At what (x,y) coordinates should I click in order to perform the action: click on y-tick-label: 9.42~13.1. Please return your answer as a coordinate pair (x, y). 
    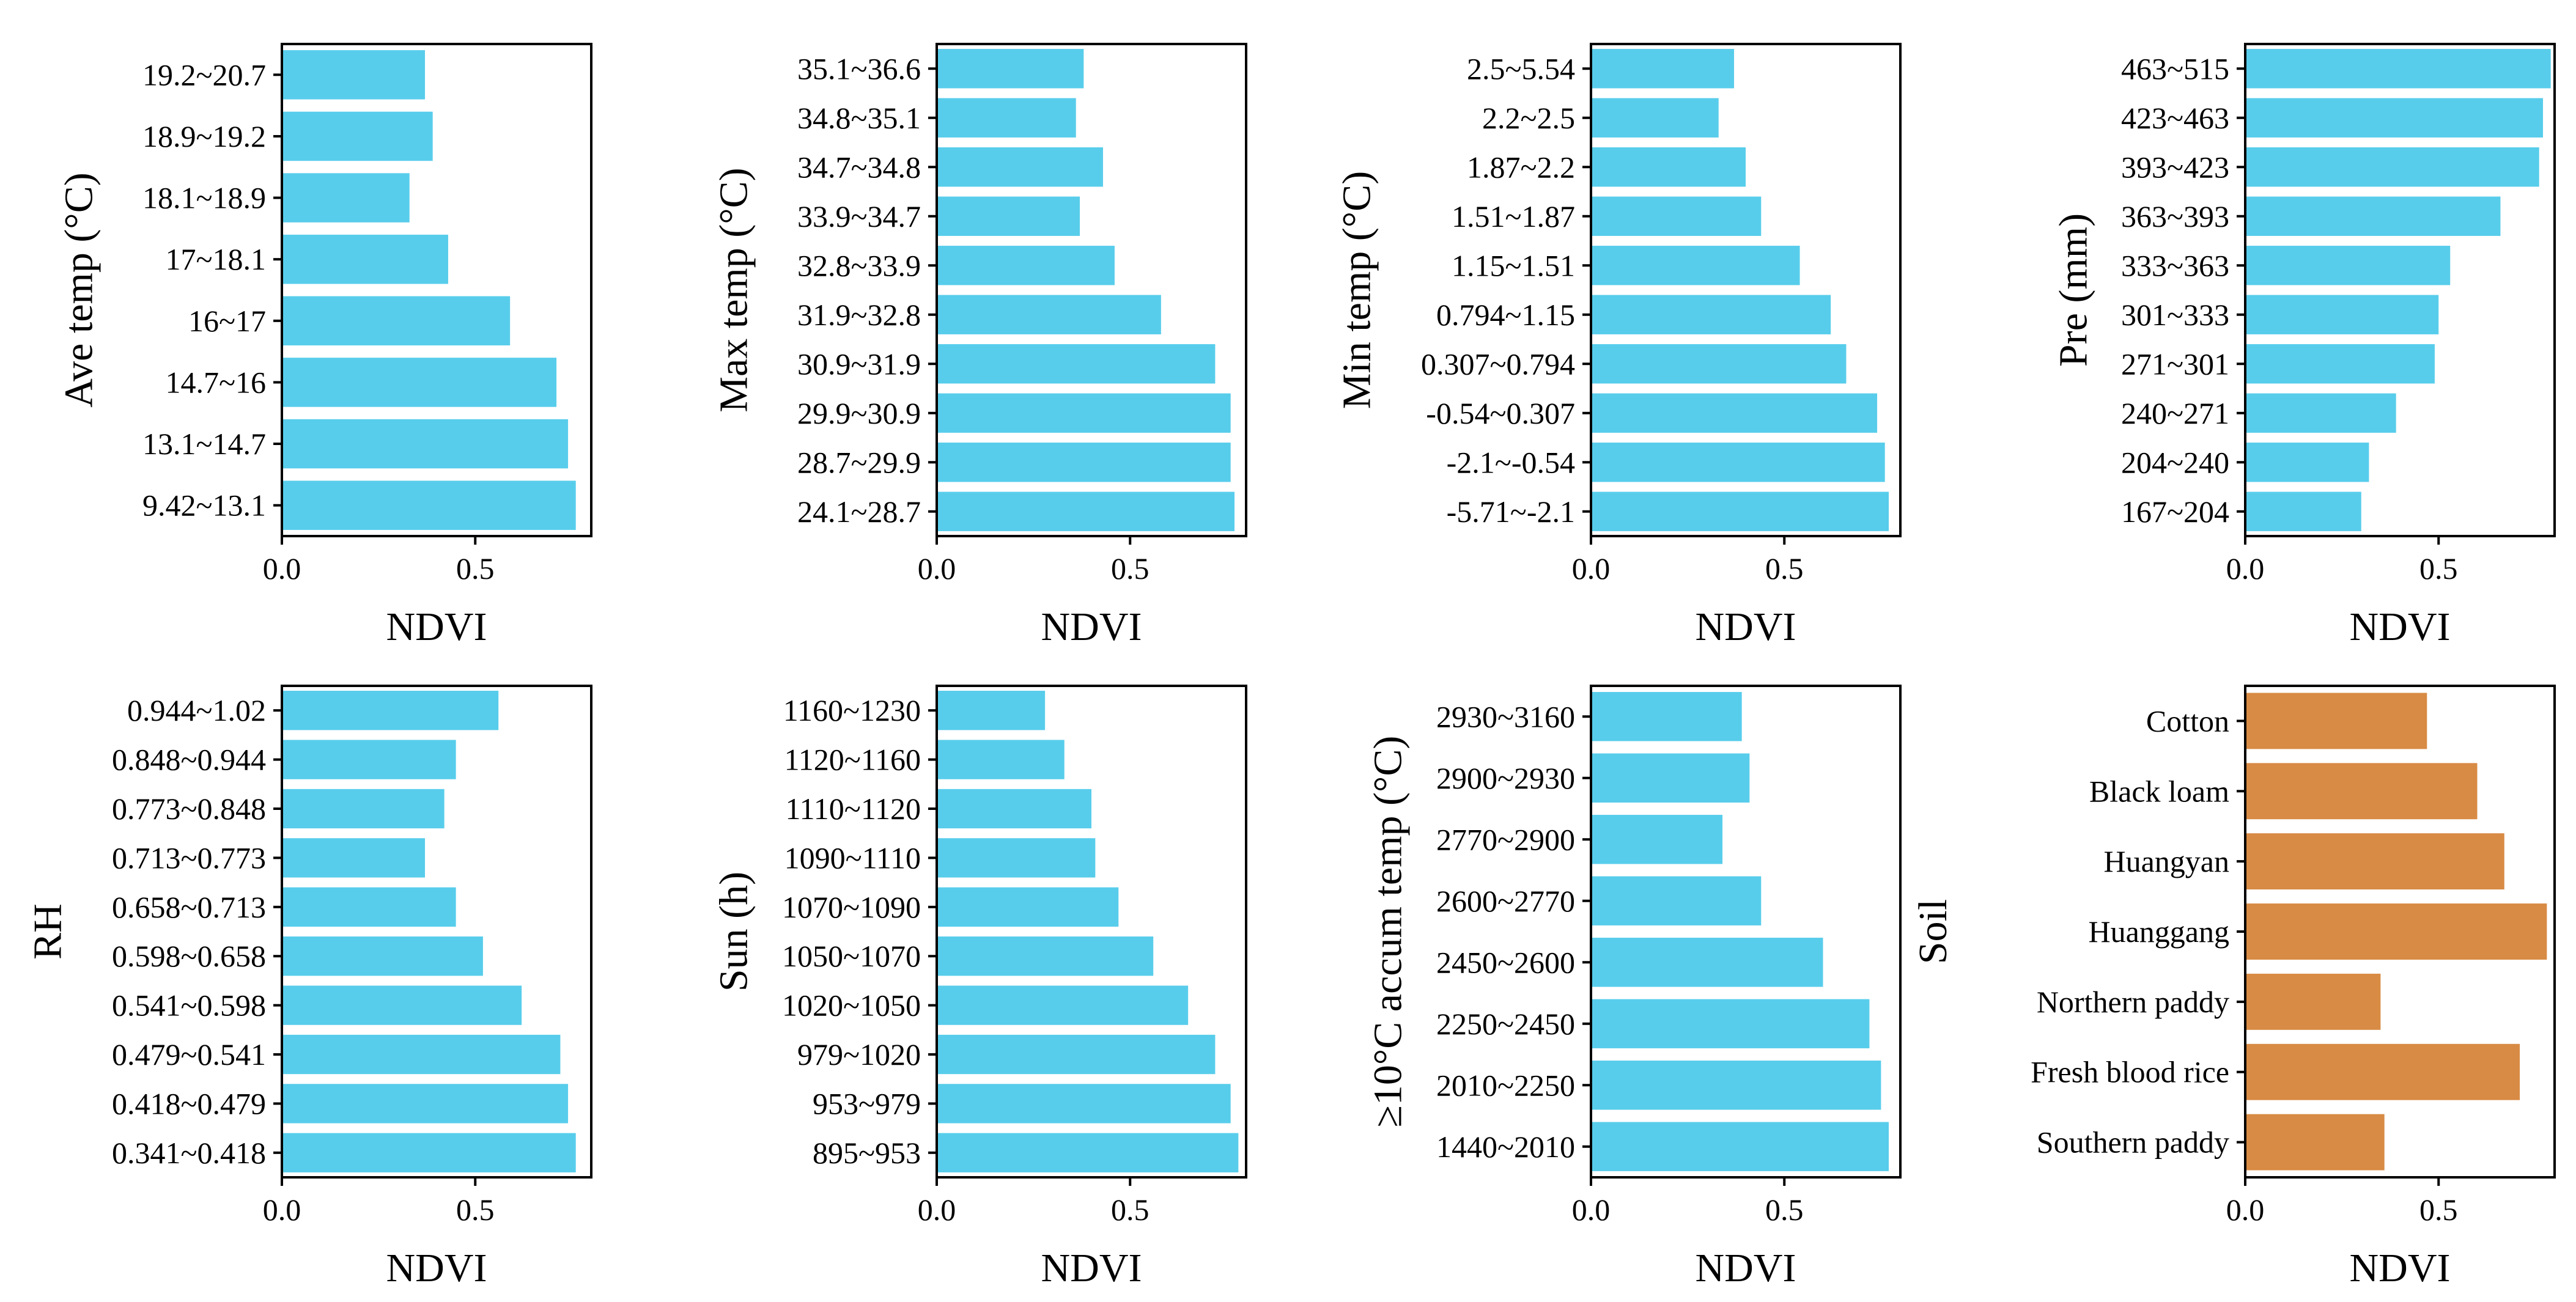
    Looking at the image, I should click on (204, 505).